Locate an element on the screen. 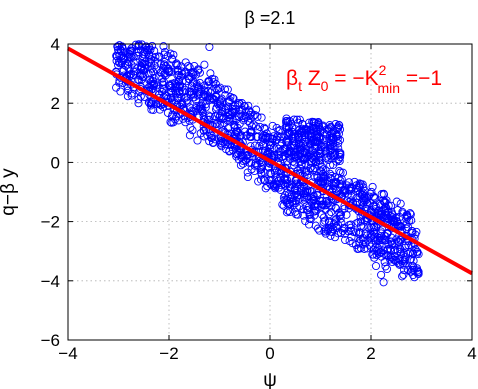 The image size is (478, 389). x-tick-label: 2 is located at coordinates (370, 353).